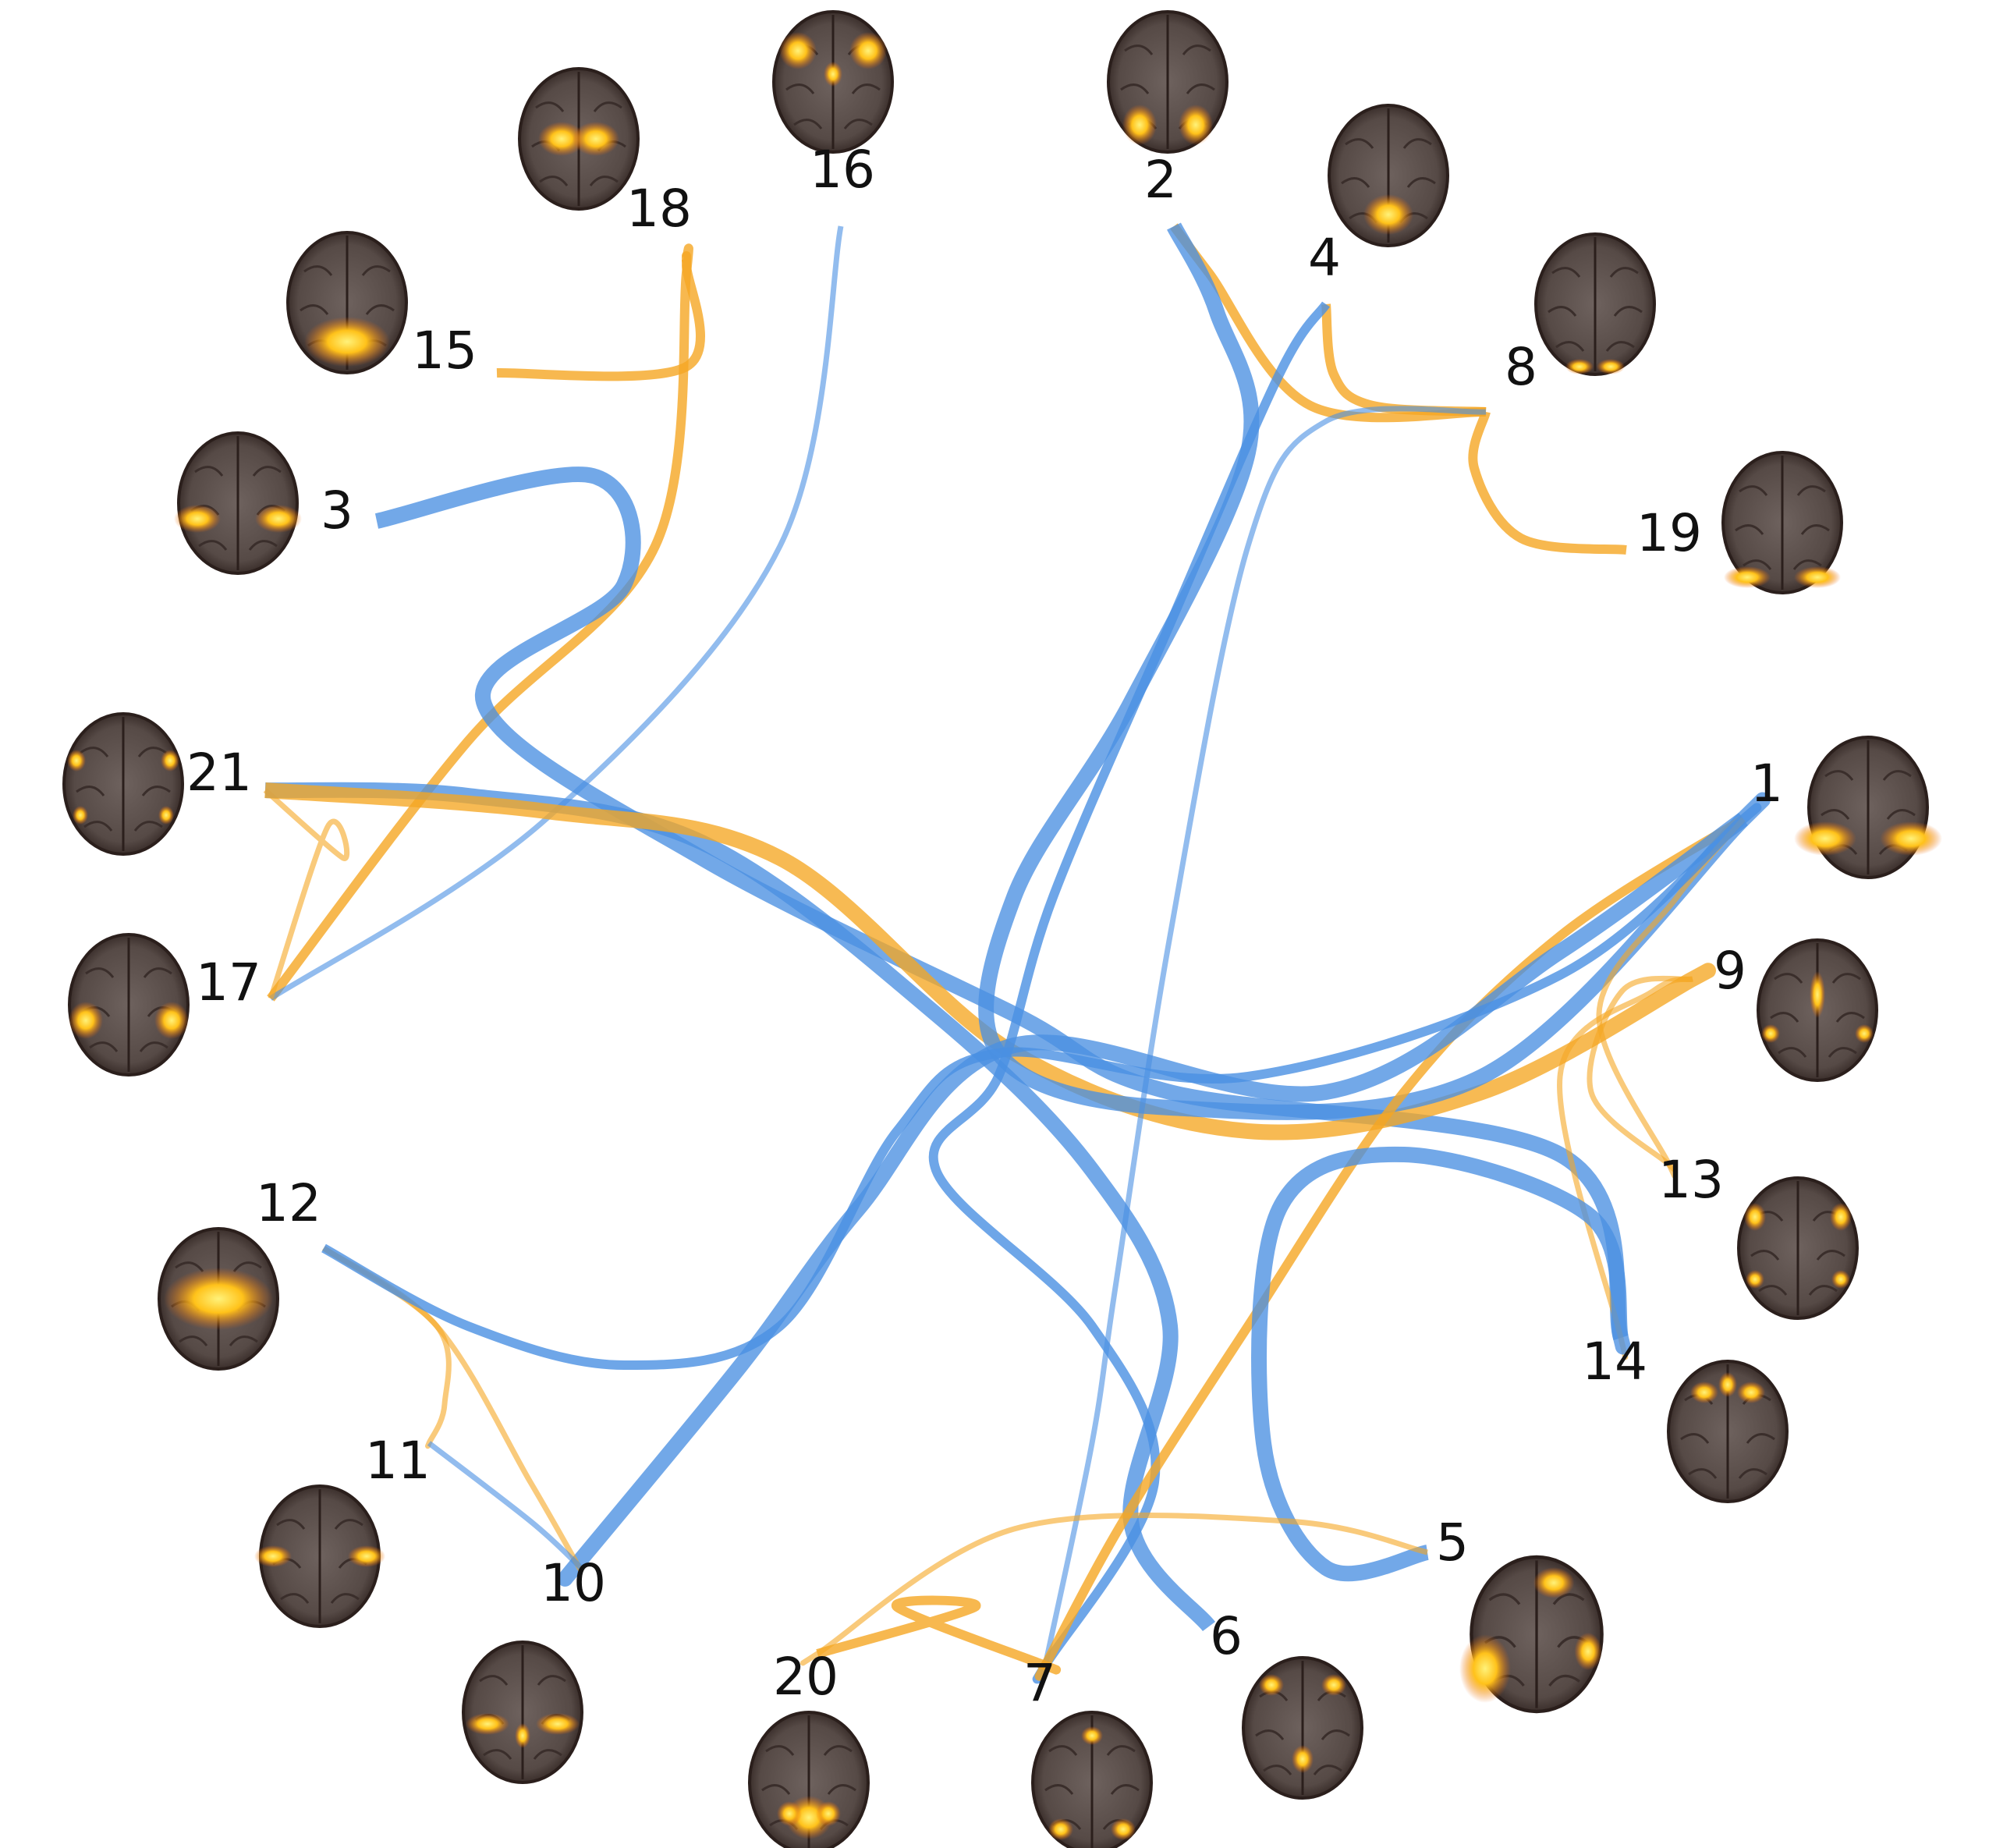  I want to click on node-label-6: 6, so click(1226, 1636).